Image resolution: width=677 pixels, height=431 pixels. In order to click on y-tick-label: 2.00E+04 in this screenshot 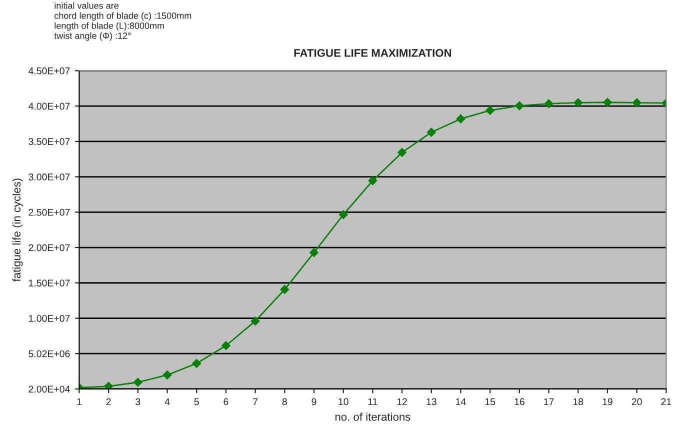, I will do `click(49, 389)`.